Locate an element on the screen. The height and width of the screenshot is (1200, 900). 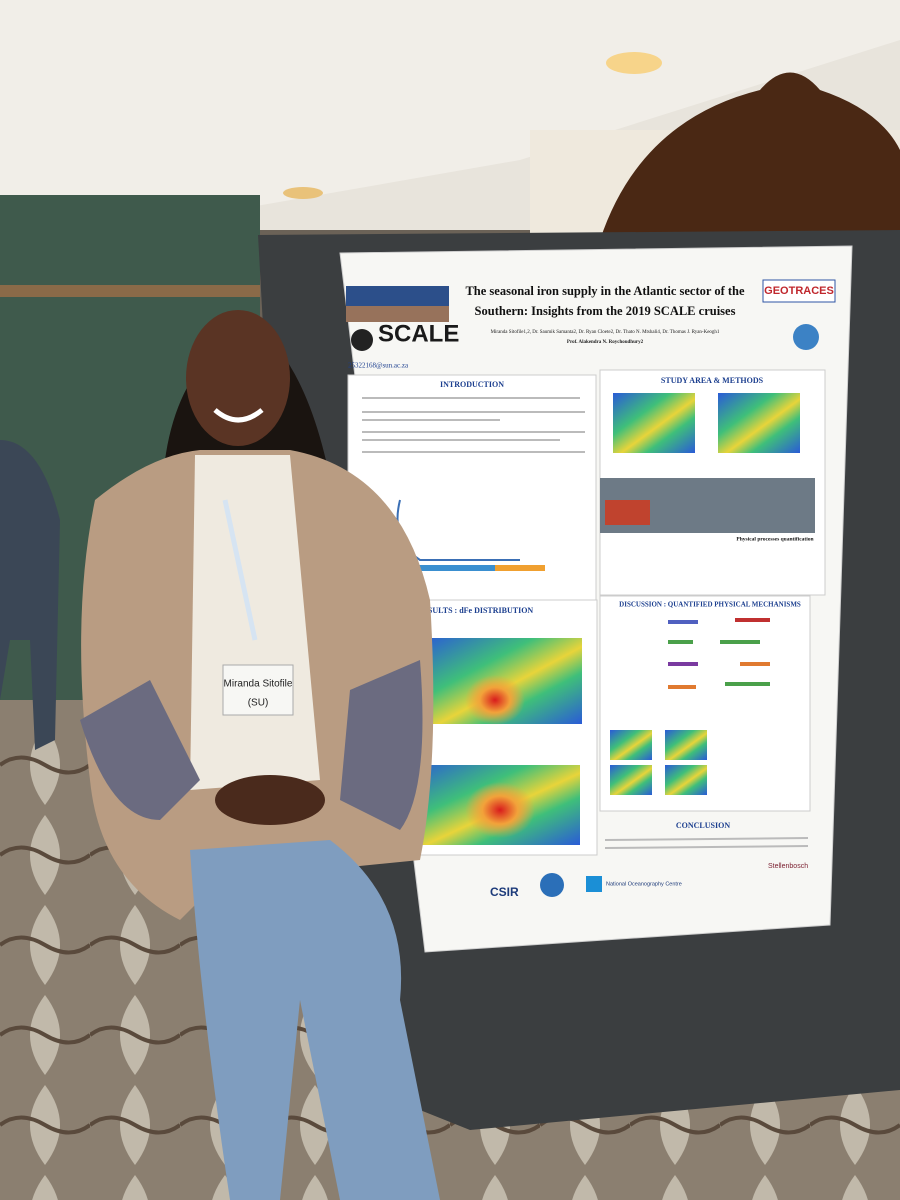
section-heading: CONCLUSION is located at coordinates (703, 825).